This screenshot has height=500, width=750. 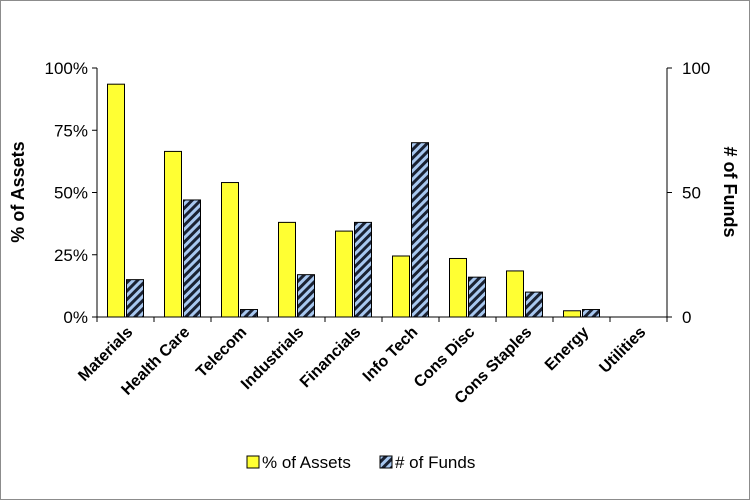 I want to click on left-axis-ticks: 0% 25% 50% 75% 100%, so click(x=71, y=193).